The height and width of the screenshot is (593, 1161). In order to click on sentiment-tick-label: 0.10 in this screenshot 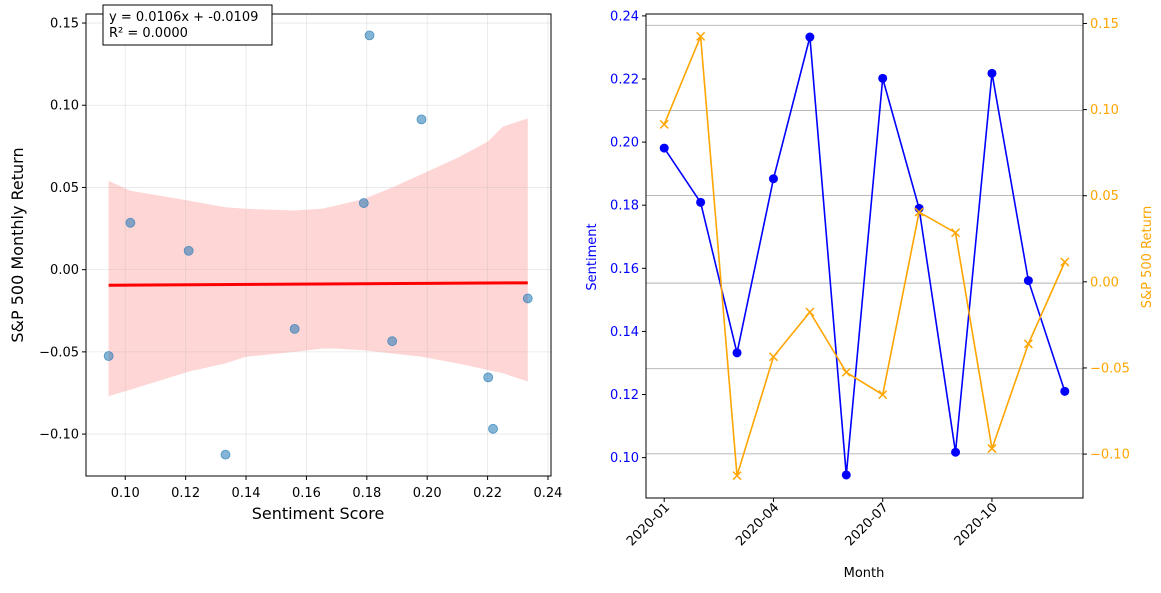, I will do `click(624, 458)`.